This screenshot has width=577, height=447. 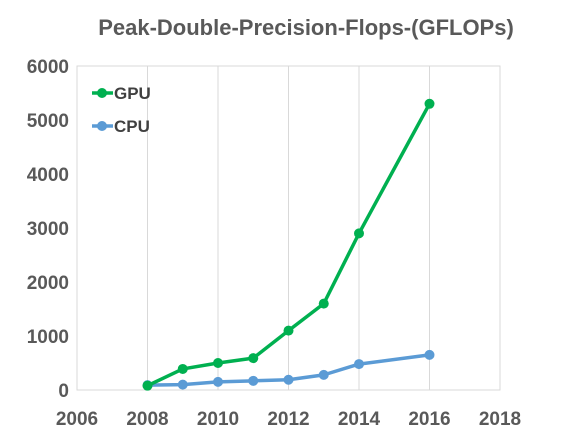 I want to click on x-tick-label: 2018, so click(x=500, y=419).